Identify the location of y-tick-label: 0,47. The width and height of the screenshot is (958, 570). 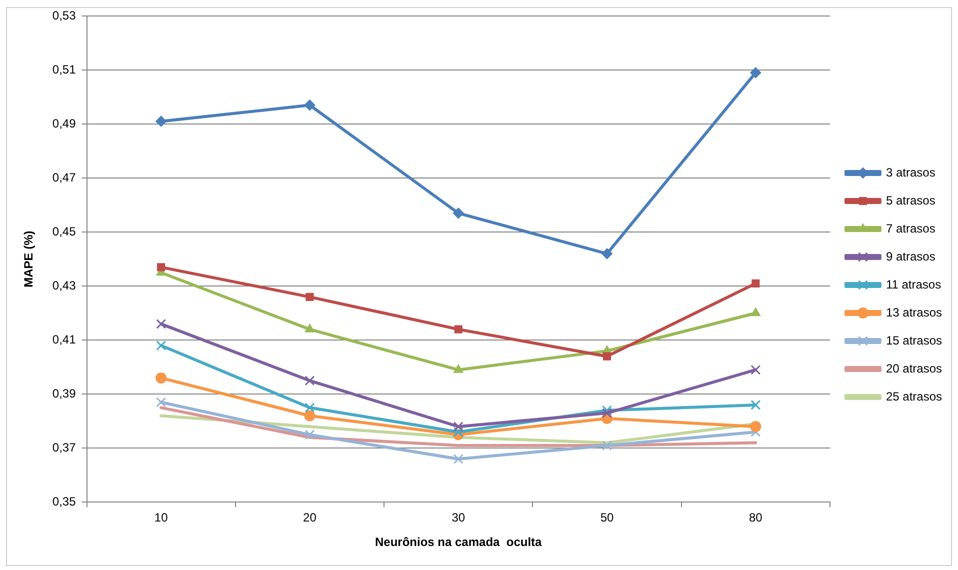
(64, 177).